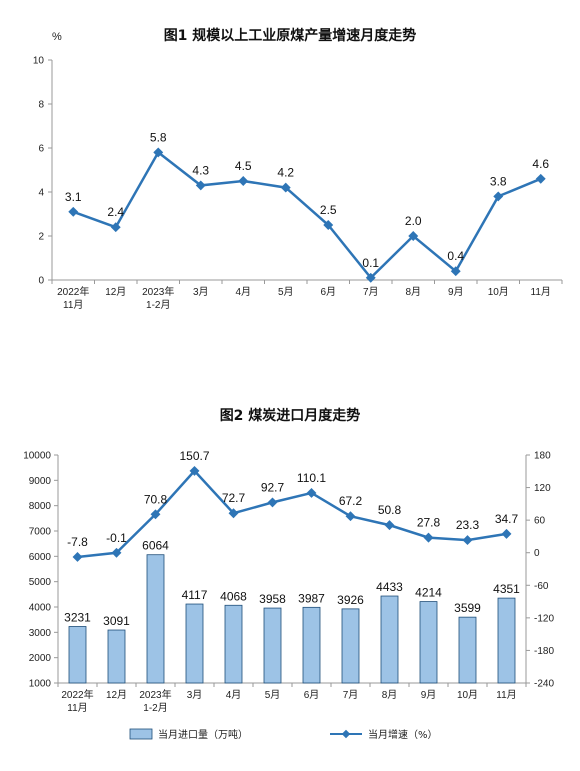  What do you see at coordinates (200, 170) in the screenshot?
I see `chart1-data-label: 4.3` at bounding box center [200, 170].